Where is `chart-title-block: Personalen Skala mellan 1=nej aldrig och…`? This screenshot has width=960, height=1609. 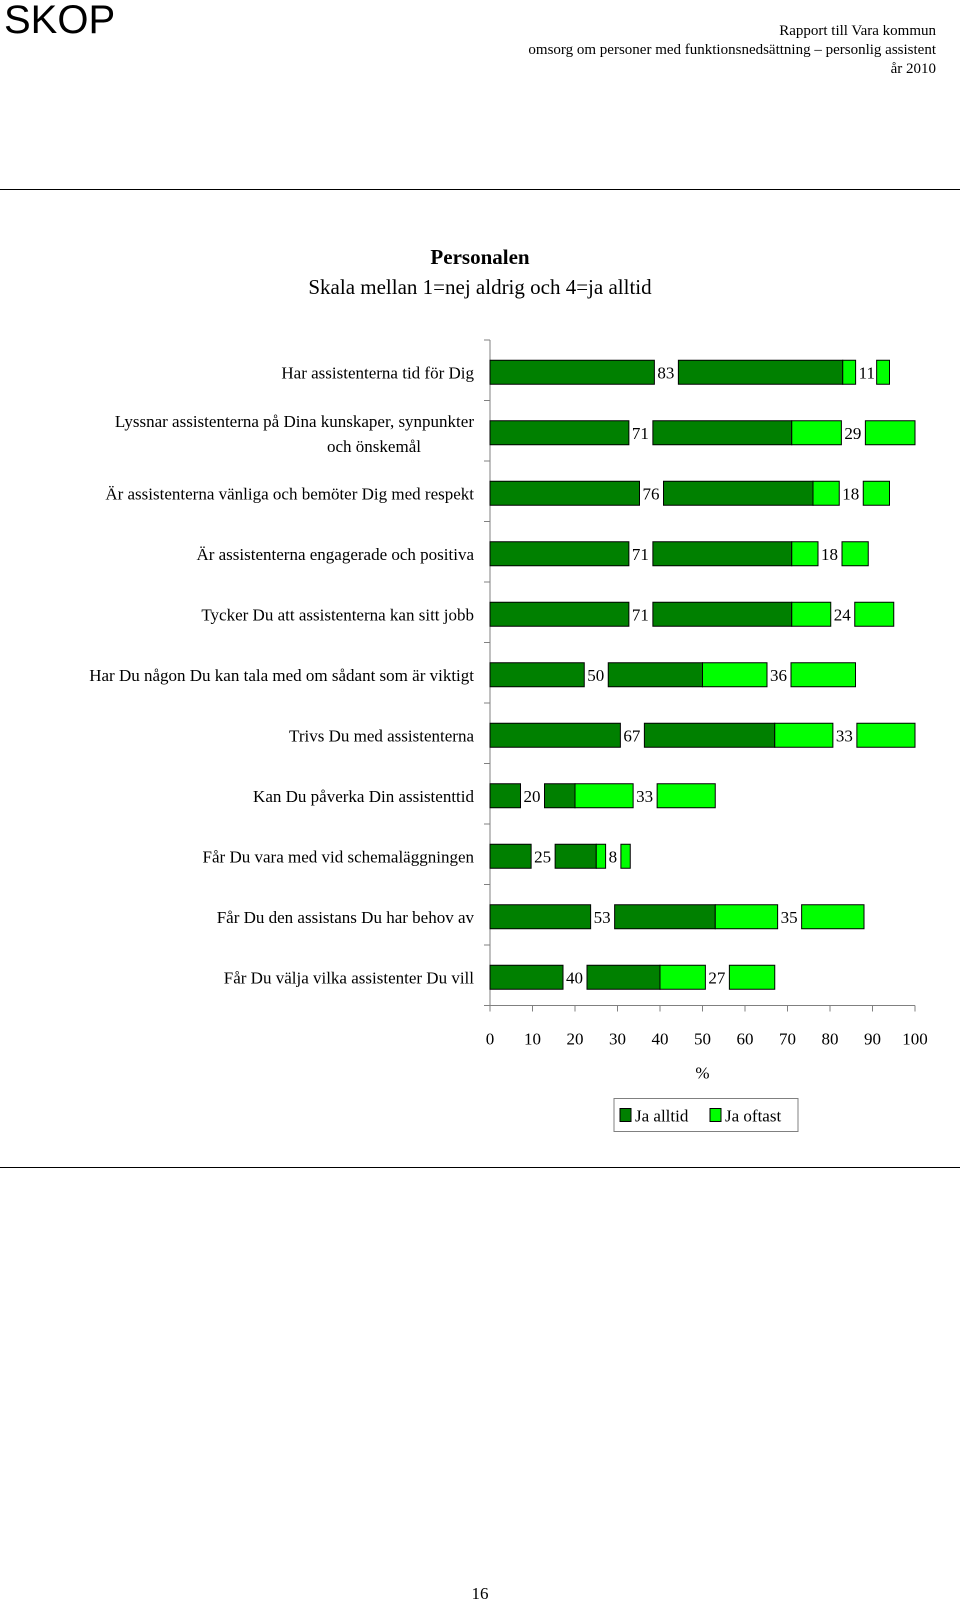 chart-title-block: Personalen Skala mellan 1=nej aldrig och… is located at coordinates (480, 272).